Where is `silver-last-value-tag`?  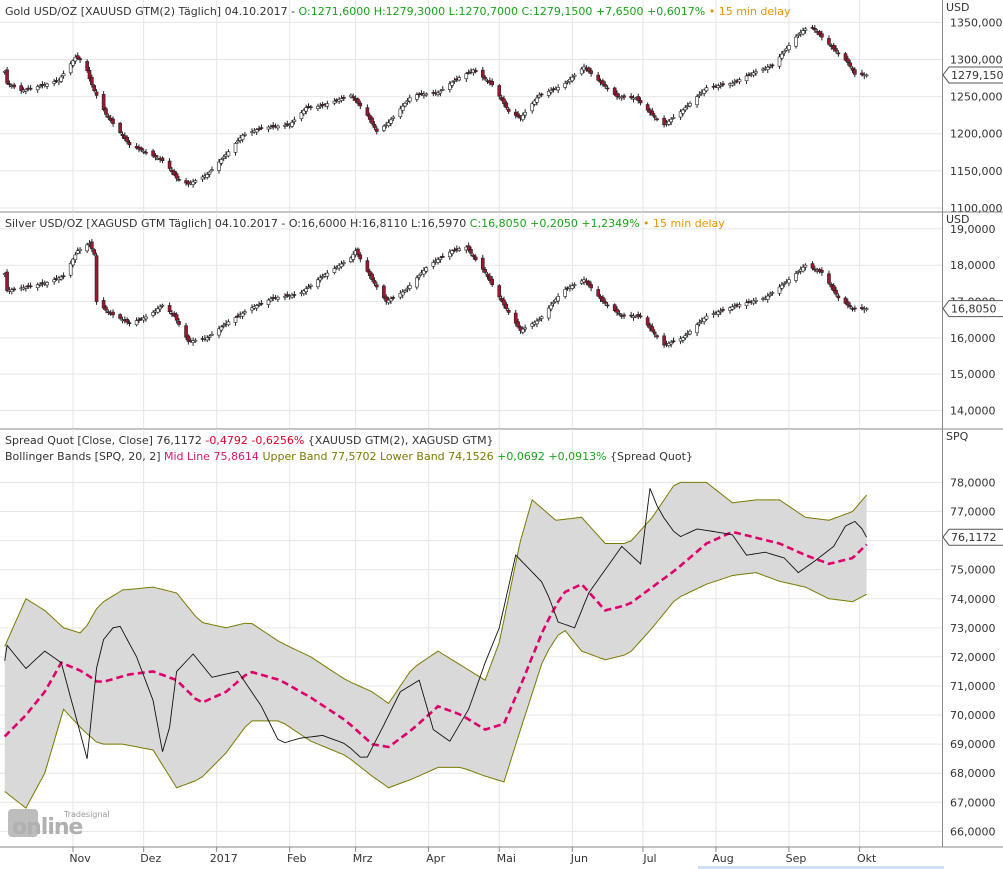 silver-last-value-tag is located at coordinates (972, 309).